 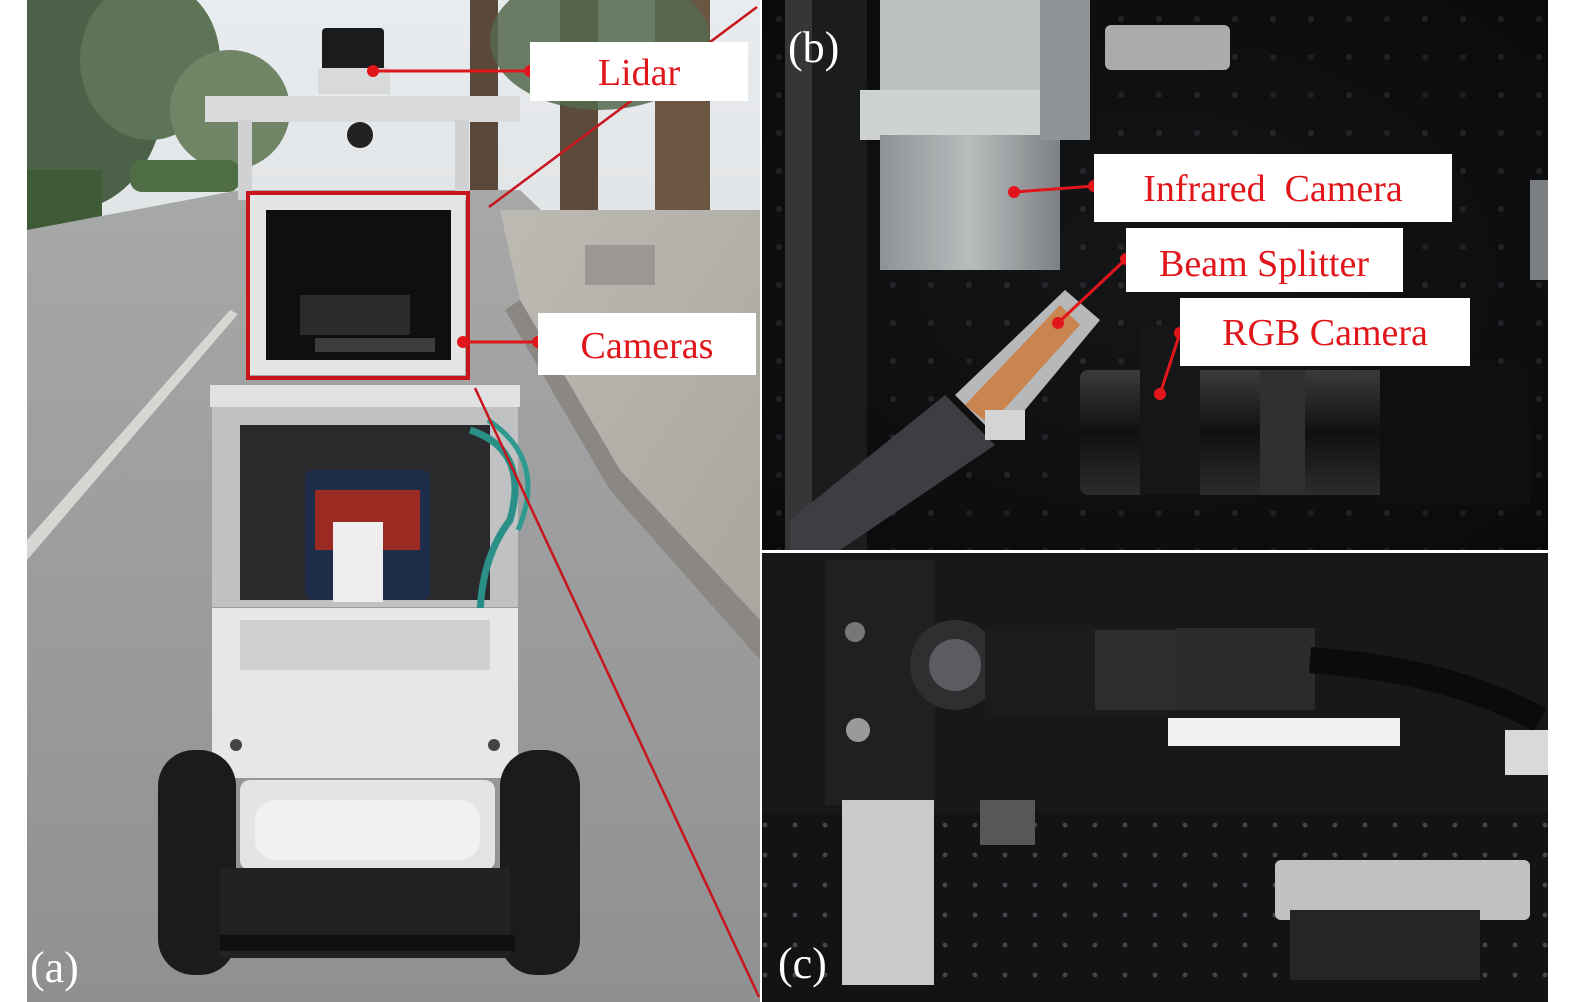 I want to click on callout-lidar-label: Lidar, so click(x=639, y=73).